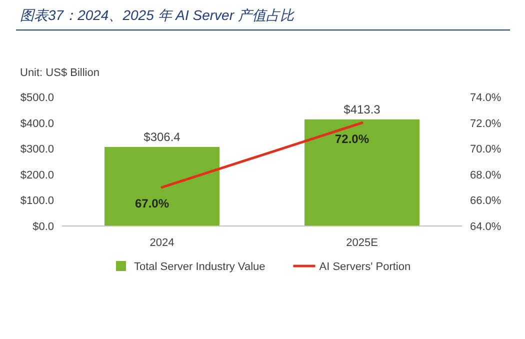 This screenshot has width=525, height=339. What do you see at coordinates (486, 227) in the screenshot?
I see `y2-tick-label: 64.0%` at bounding box center [486, 227].